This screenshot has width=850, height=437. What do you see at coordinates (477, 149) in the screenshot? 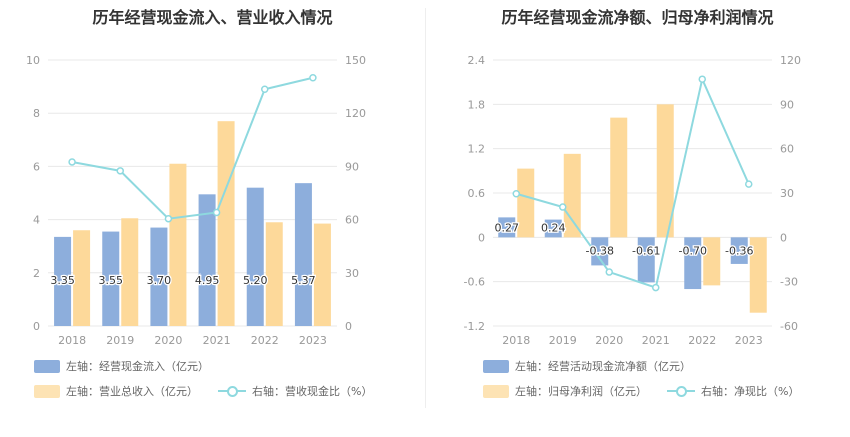
I see `y-left-tick-label: 1.2` at bounding box center [477, 149].